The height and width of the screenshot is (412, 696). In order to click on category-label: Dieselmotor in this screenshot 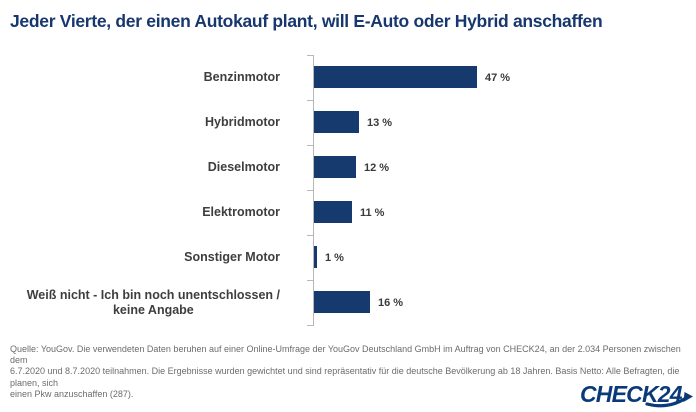, I will do `click(243, 167)`.